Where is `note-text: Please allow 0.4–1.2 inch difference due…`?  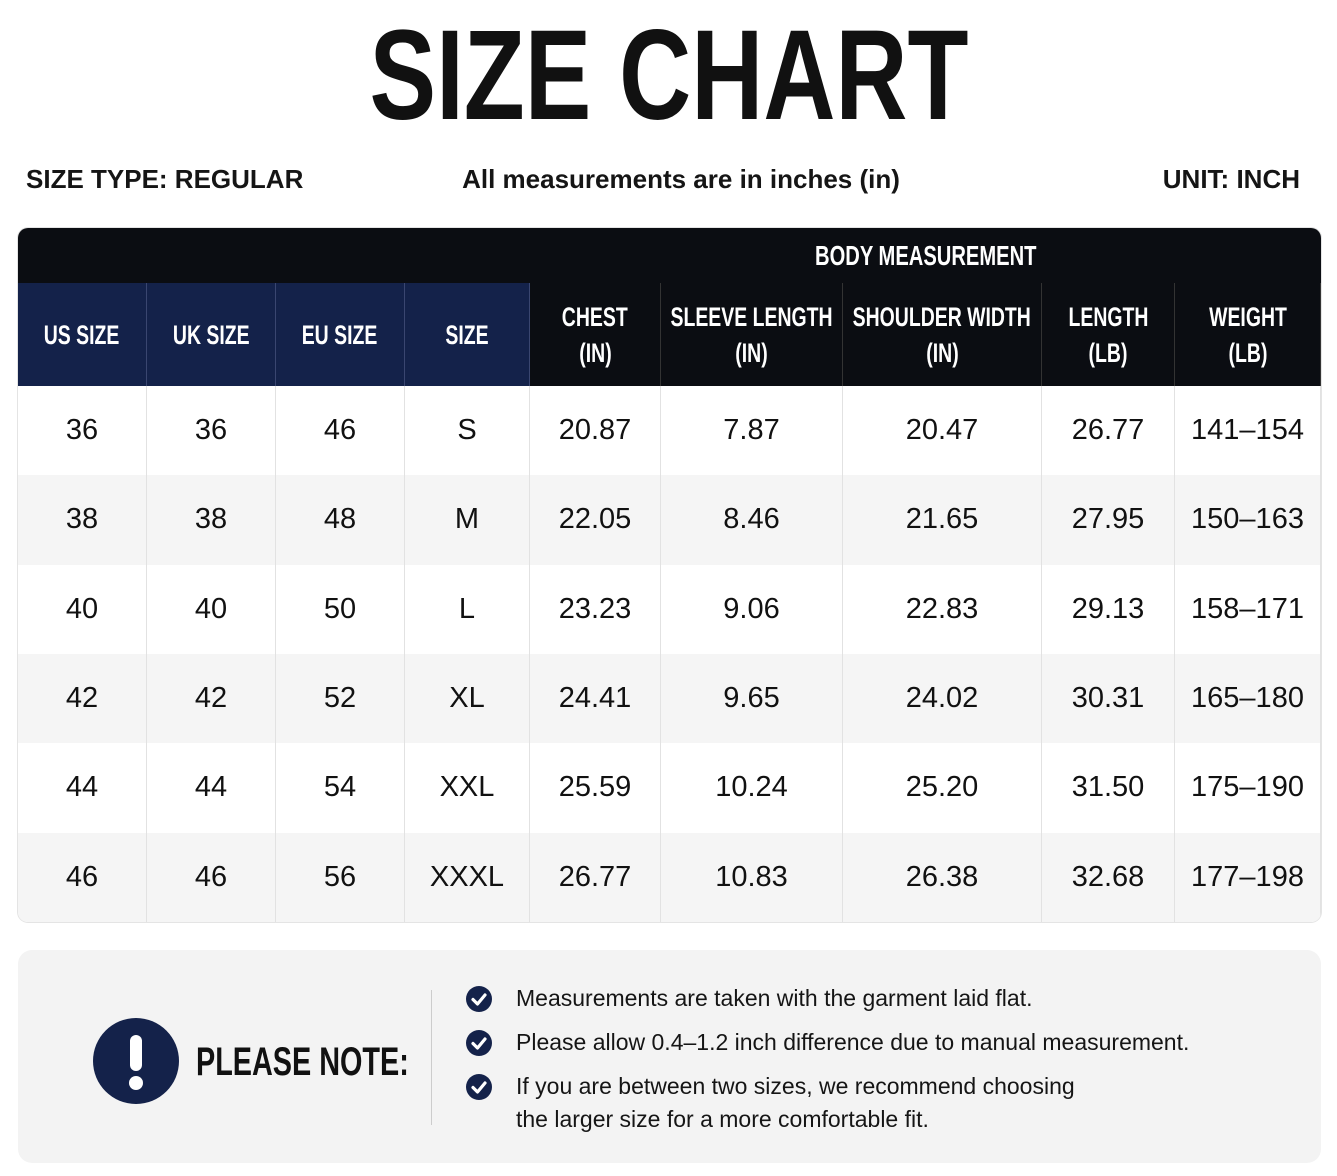
note-text: Please allow 0.4–1.2 inch difference due… is located at coordinates (853, 1042).